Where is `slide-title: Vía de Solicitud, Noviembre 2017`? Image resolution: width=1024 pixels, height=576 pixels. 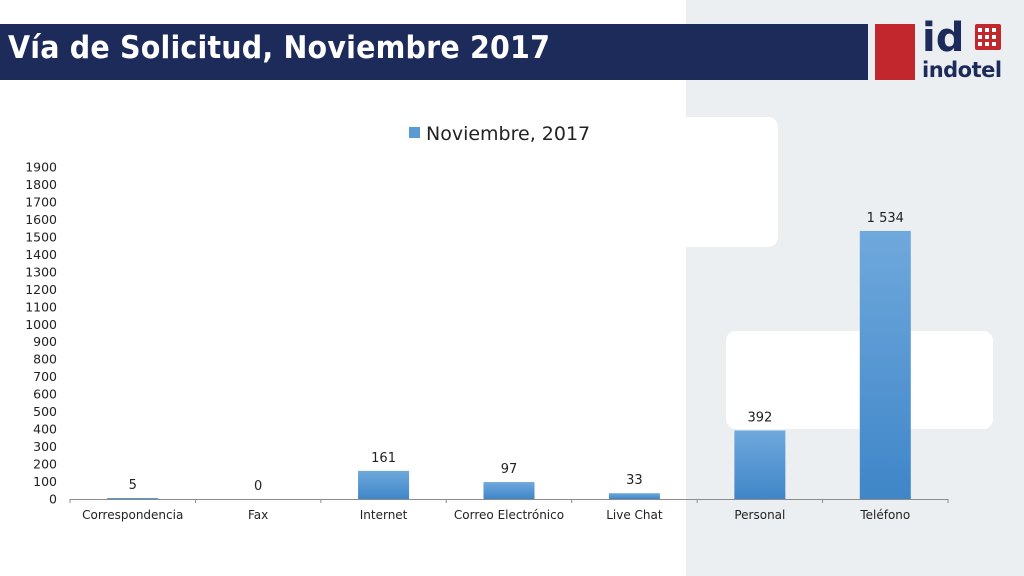
slide-title: Vía de Solicitud, Noviembre 2017 is located at coordinates (279, 48).